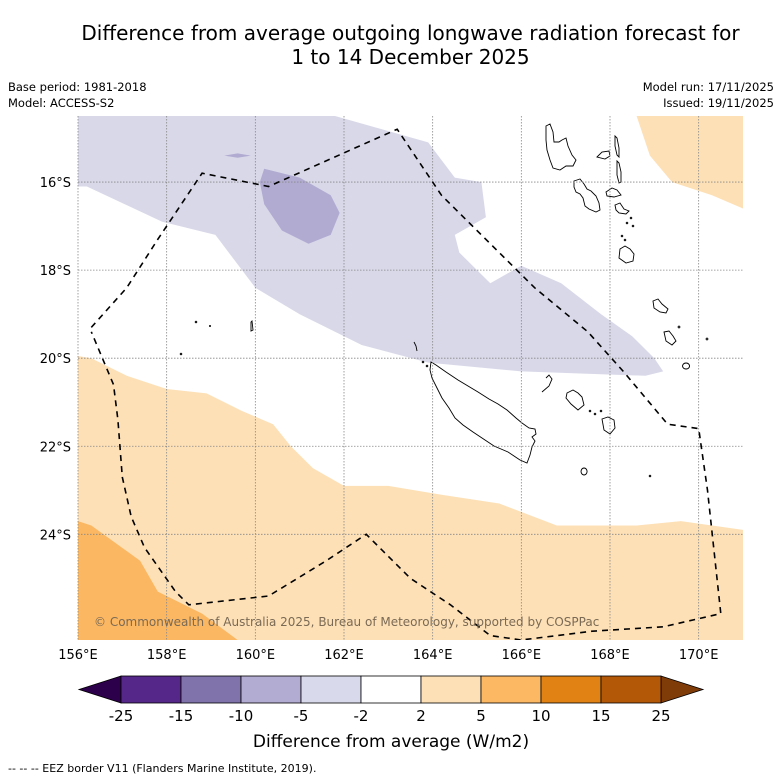  Describe the element at coordinates (708, 95) in the screenshot. I see `meta-right: Model run: 17/11/2025 Issued: 19/11/2025` at that location.